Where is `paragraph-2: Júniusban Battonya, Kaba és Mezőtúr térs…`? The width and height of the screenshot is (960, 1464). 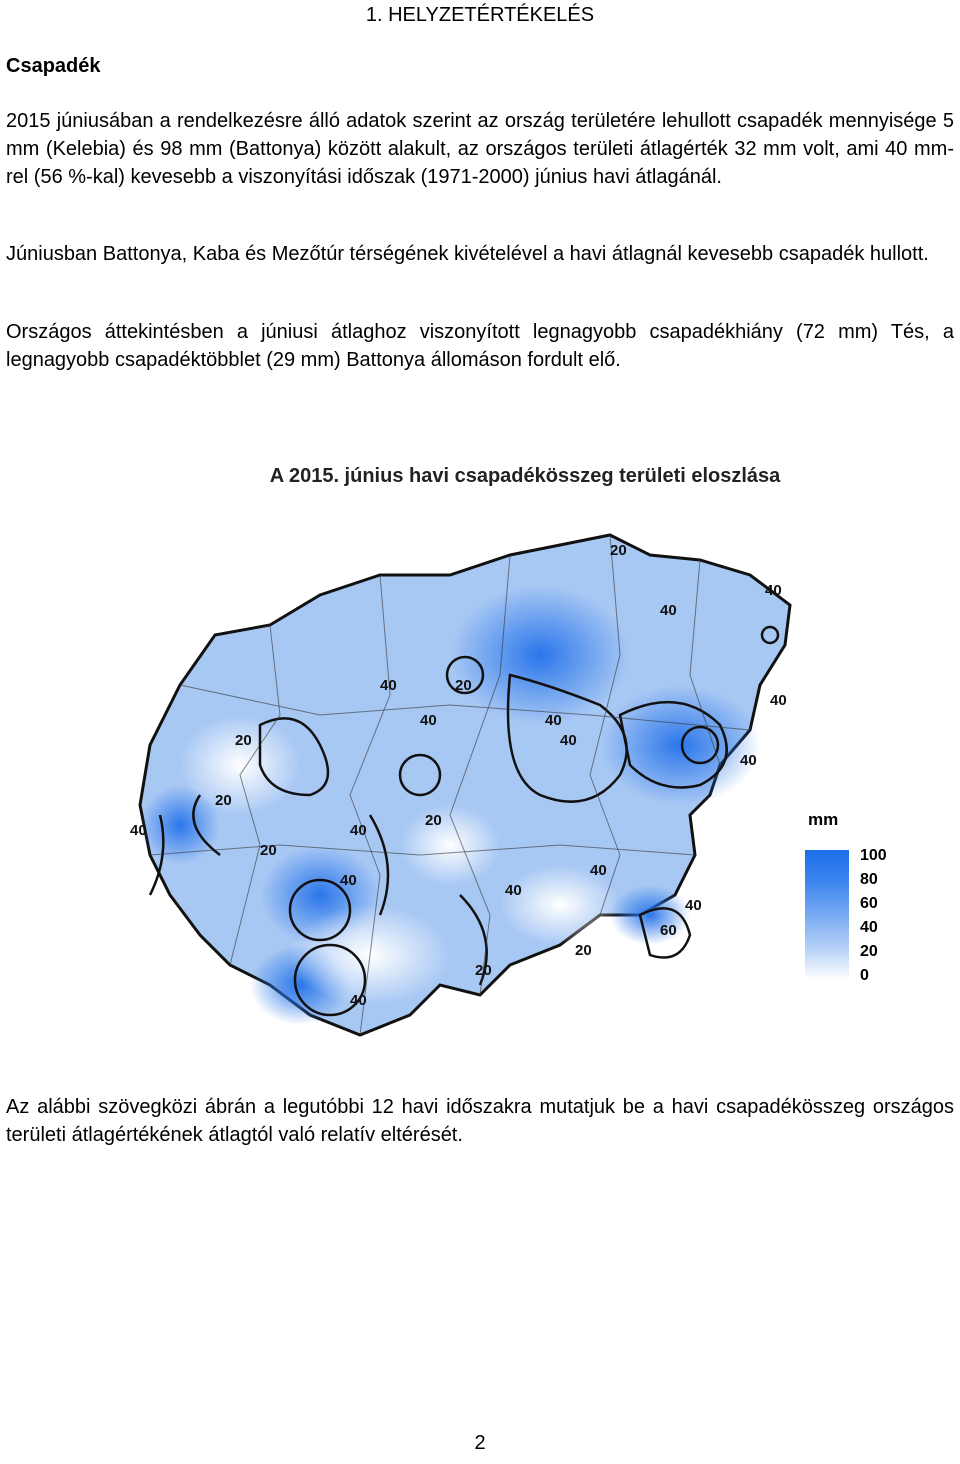 paragraph-2: Júniusban Battonya, Kaba és Mezőtúr térs… is located at coordinates (467, 254).